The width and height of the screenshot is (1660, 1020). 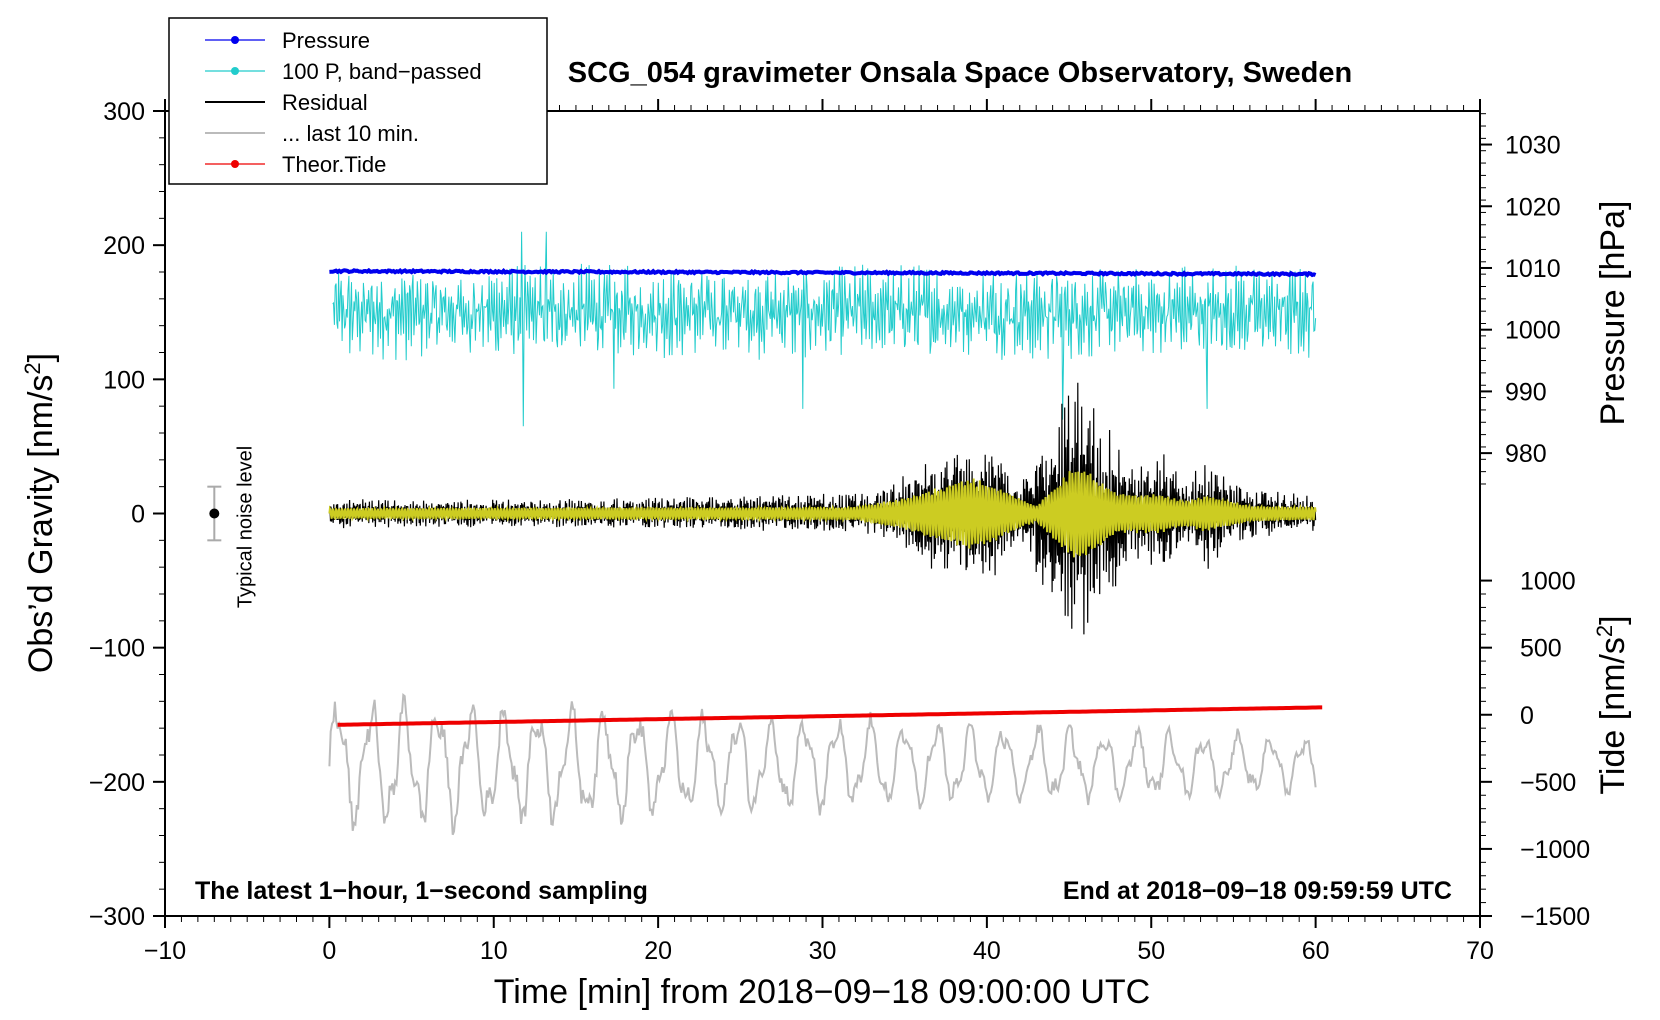 I want to click on y-tick-label: 300, so click(x=124, y=112).